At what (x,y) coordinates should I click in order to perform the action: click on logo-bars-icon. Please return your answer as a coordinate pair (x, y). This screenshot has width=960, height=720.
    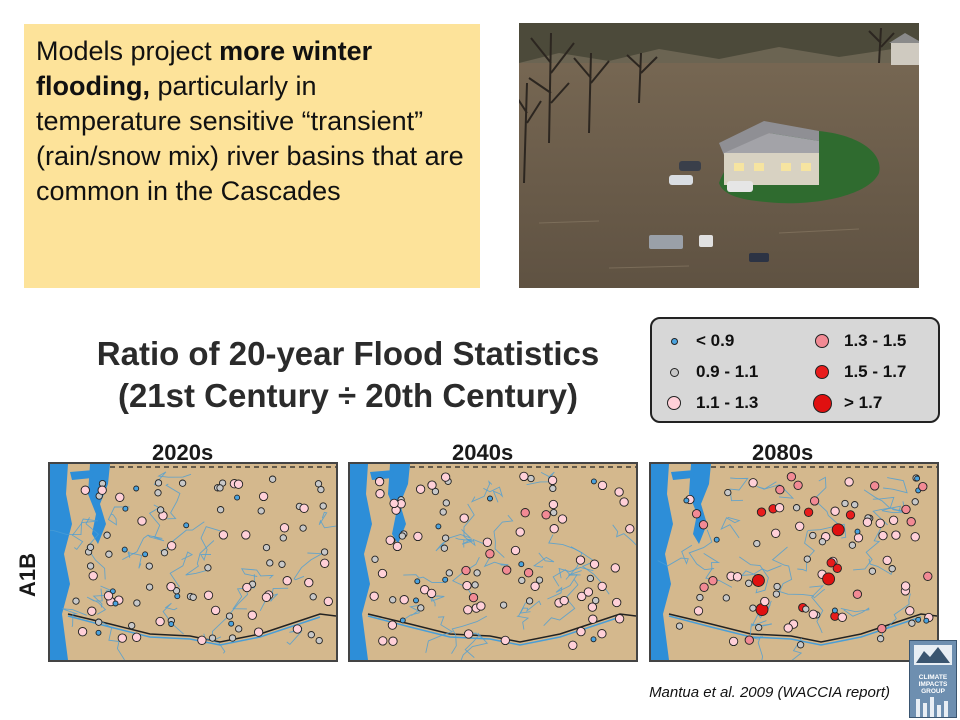
    Looking at the image, I should click on (932, 707).